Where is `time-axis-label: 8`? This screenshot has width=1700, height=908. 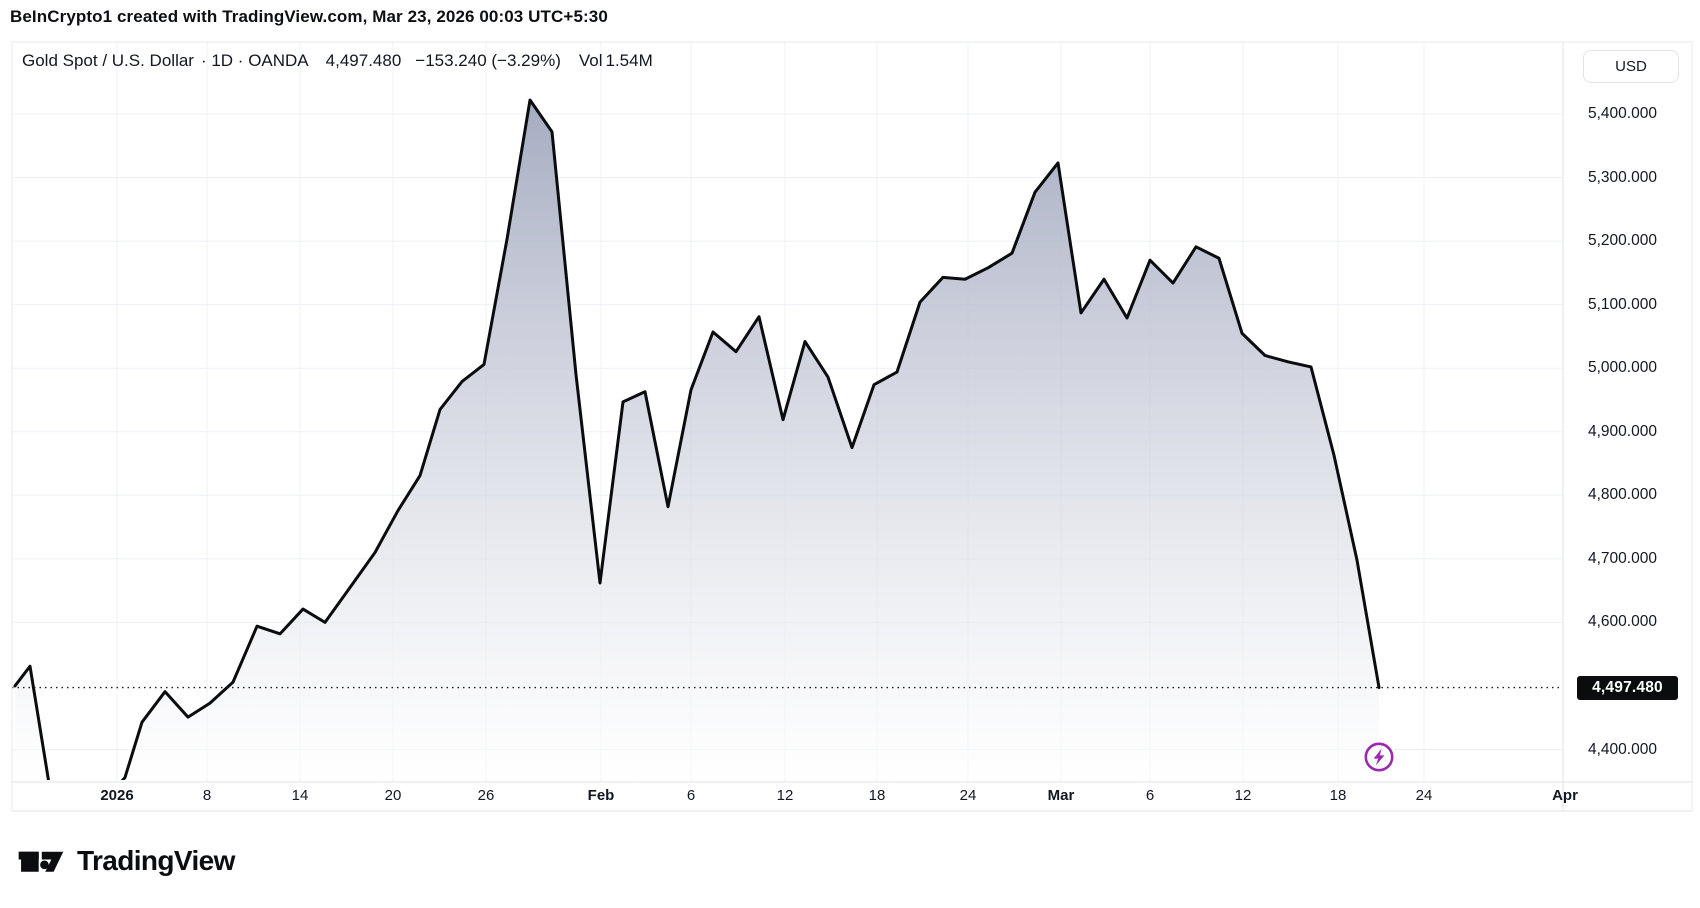 time-axis-label: 8 is located at coordinates (207, 795).